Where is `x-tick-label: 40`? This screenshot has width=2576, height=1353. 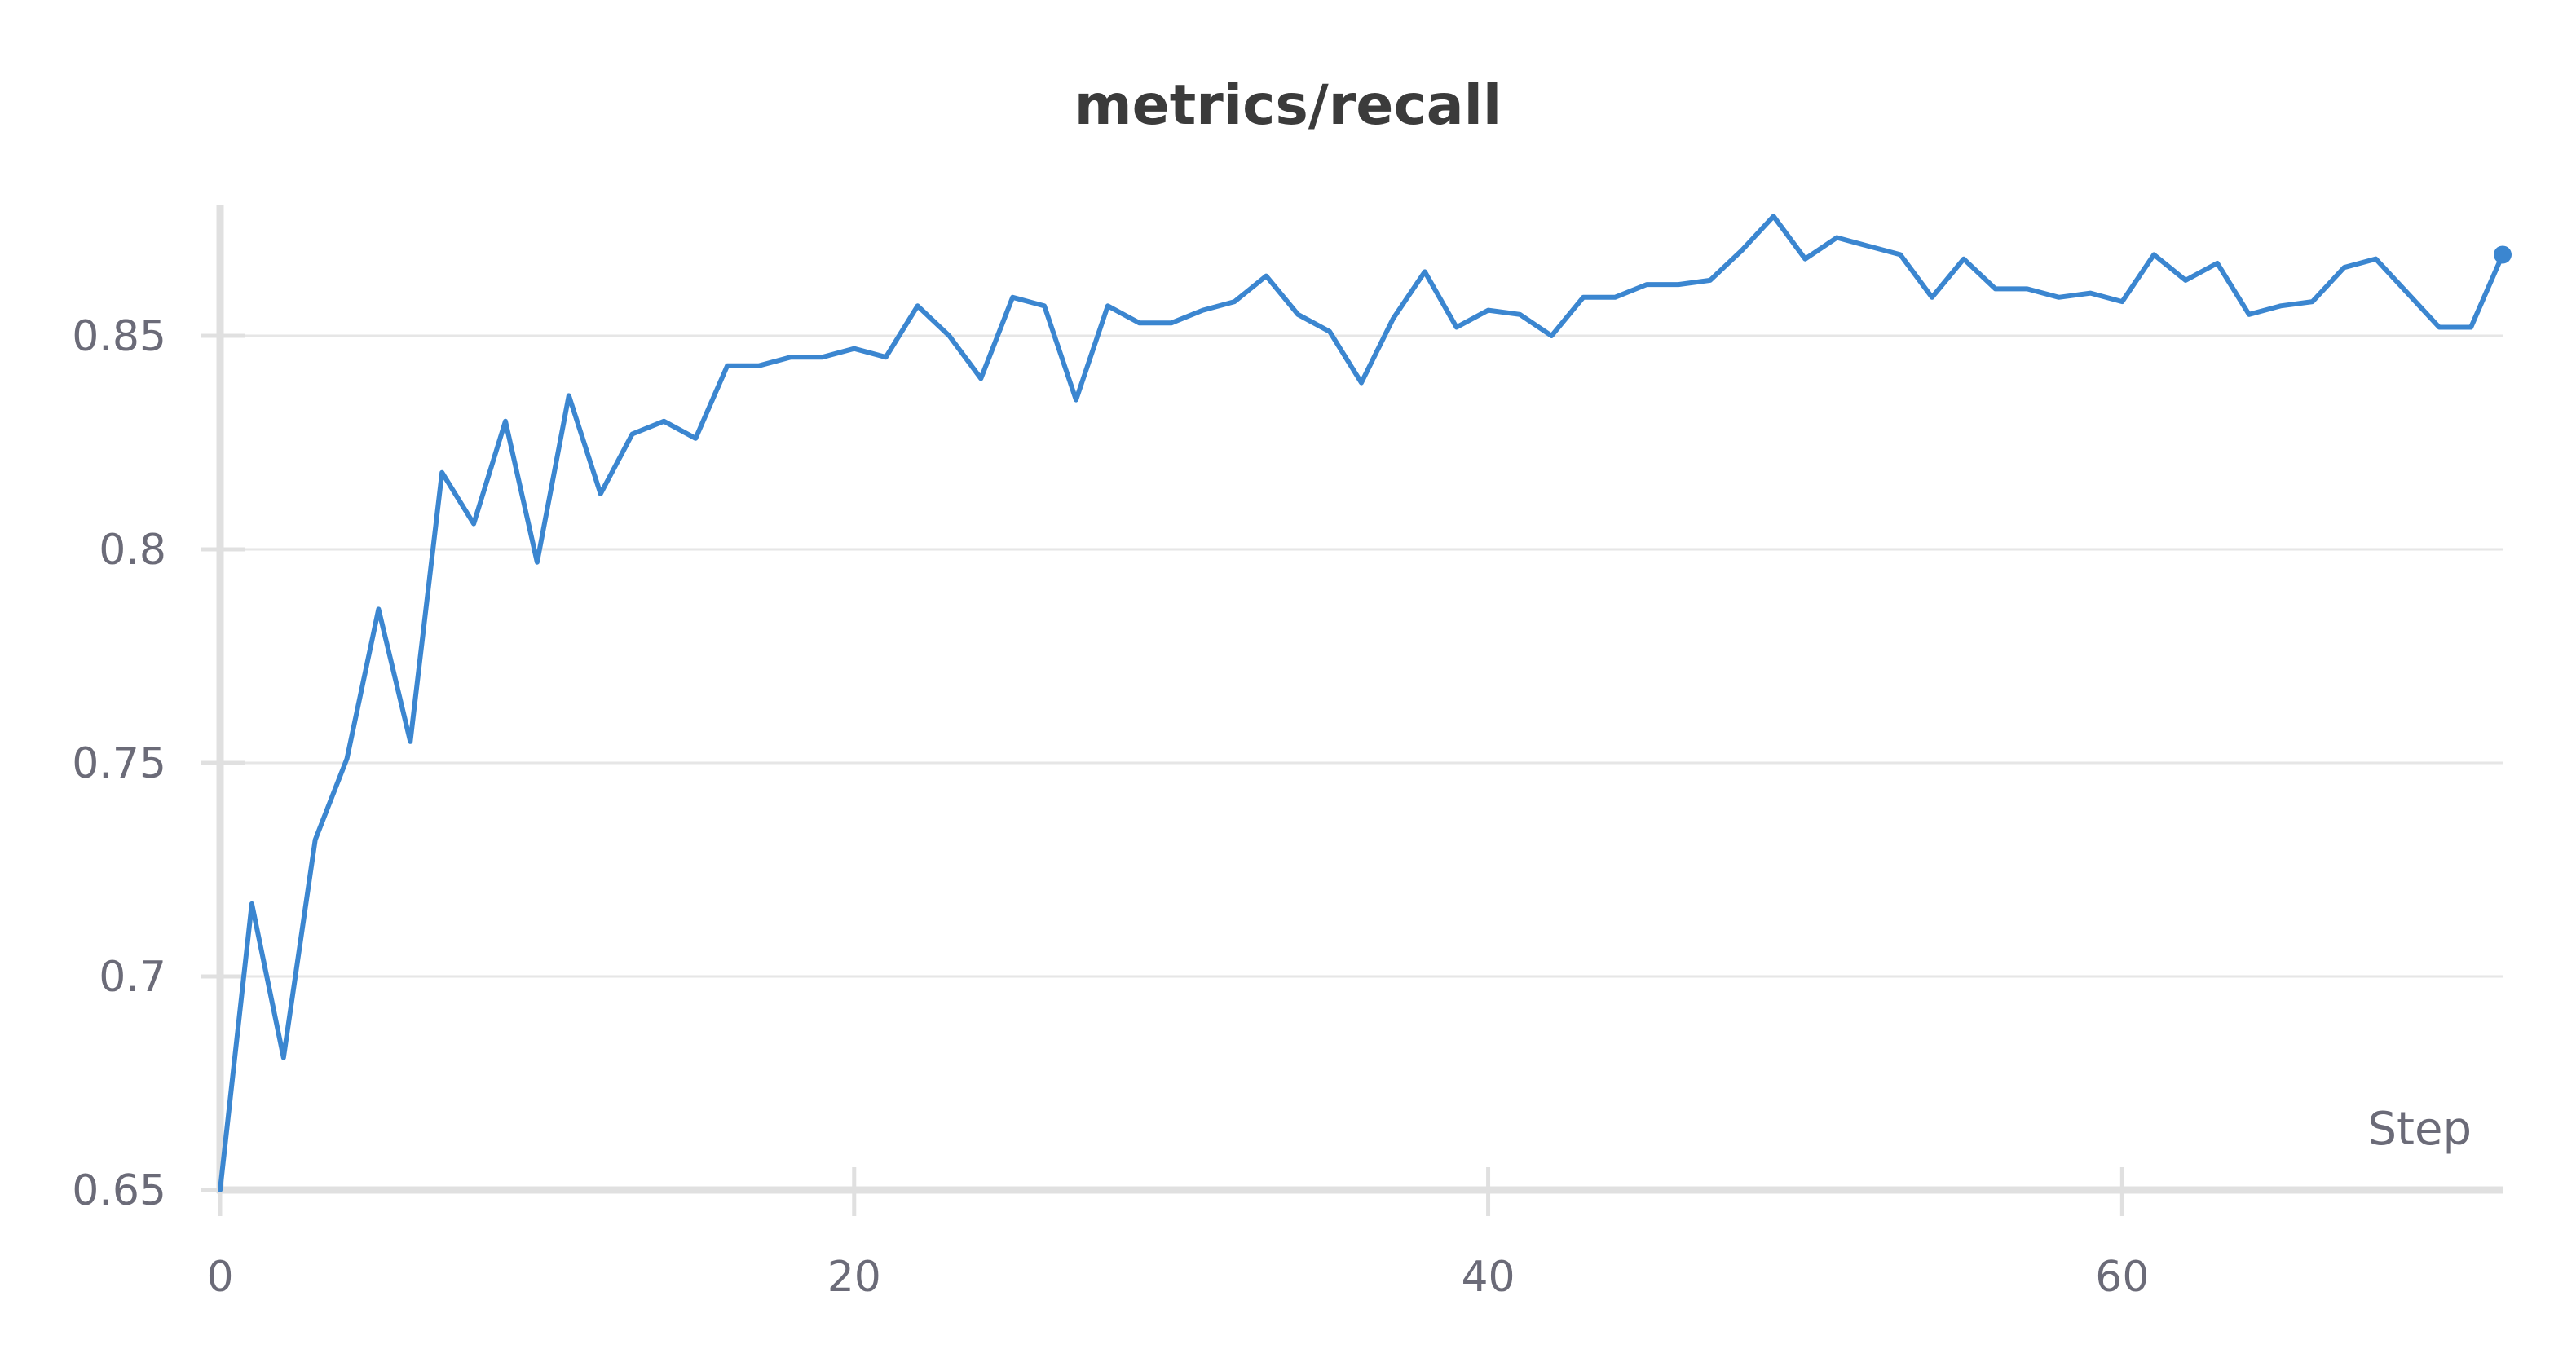 x-tick-label: 40 is located at coordinates (1488, 1277).